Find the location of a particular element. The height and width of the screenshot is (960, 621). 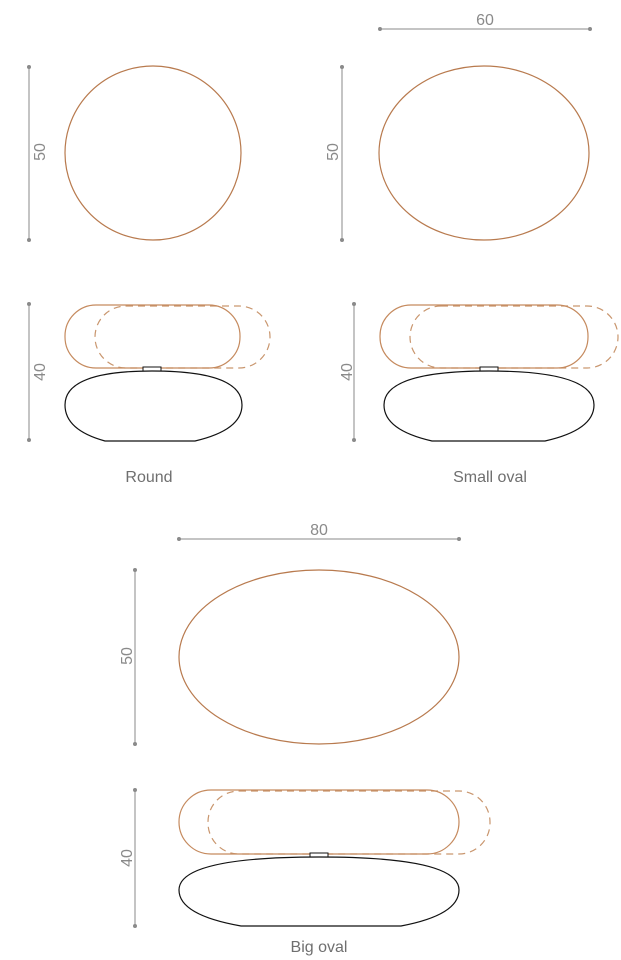

side-view-small-oval is located at coordinates (499, 373).